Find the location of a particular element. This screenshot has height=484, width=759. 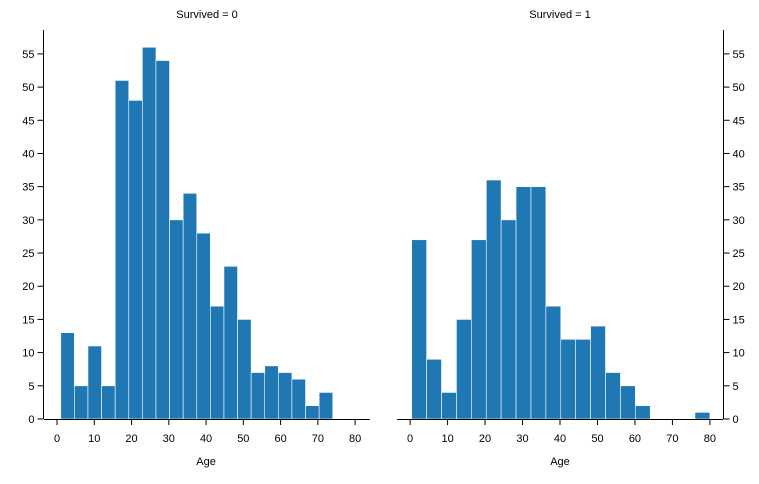

panel-title: Survived = 0 is located at coordinates (206, 15).